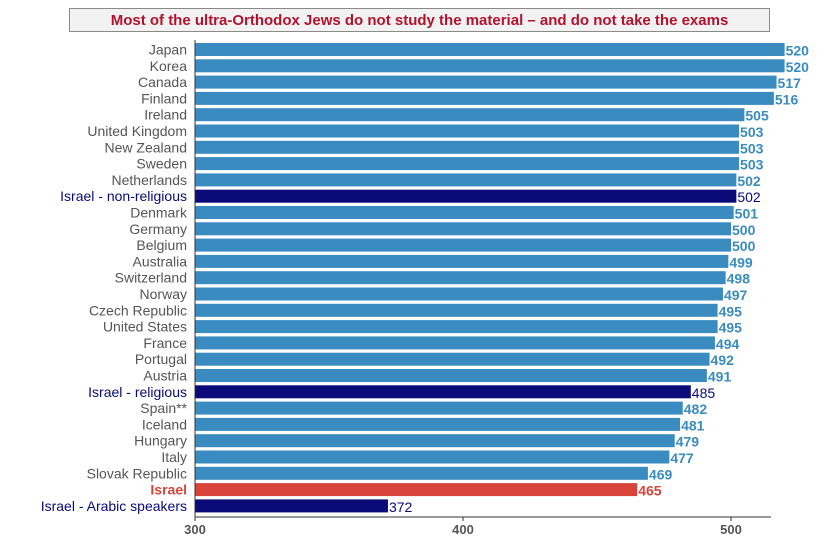  I want to click on x-tick-label: 400, so click(463, 529).